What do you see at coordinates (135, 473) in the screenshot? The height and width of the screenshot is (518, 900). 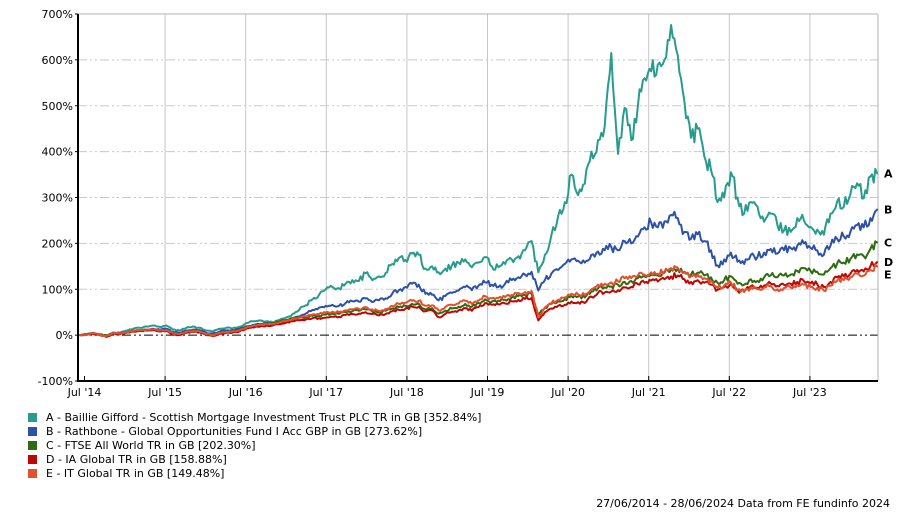 I see `legend-label-e: E - IT Global TR in GB [149.48%]` at bounding box center [135, 473].